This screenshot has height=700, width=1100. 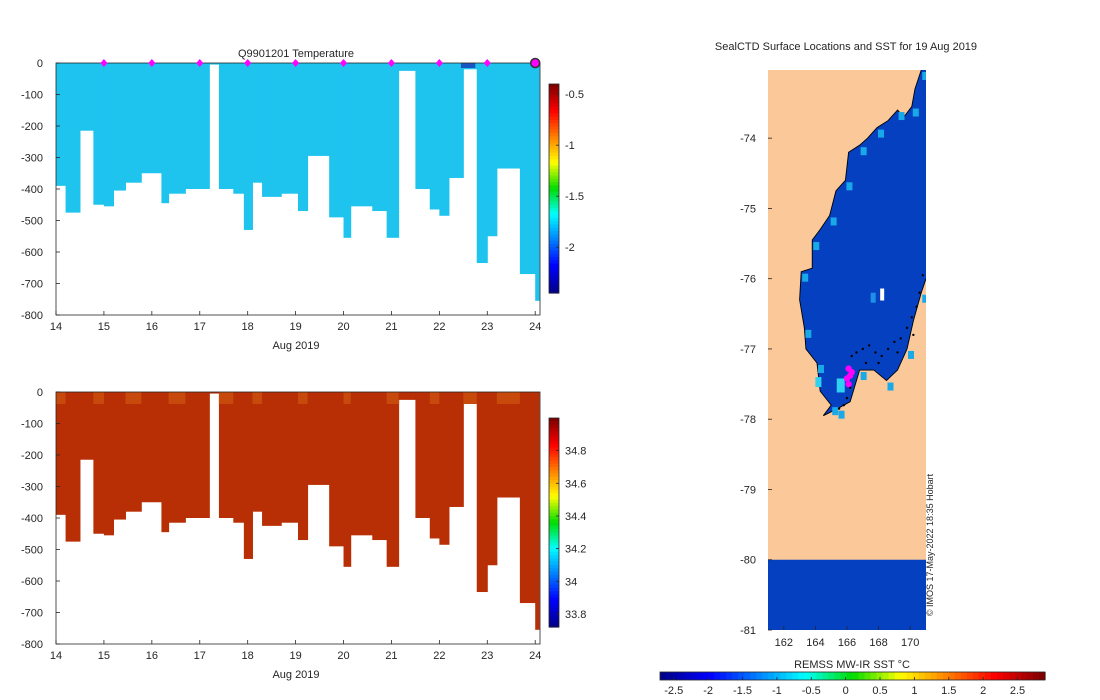 I want to click on x-tick-label: 24, so click(x=535, y=656).